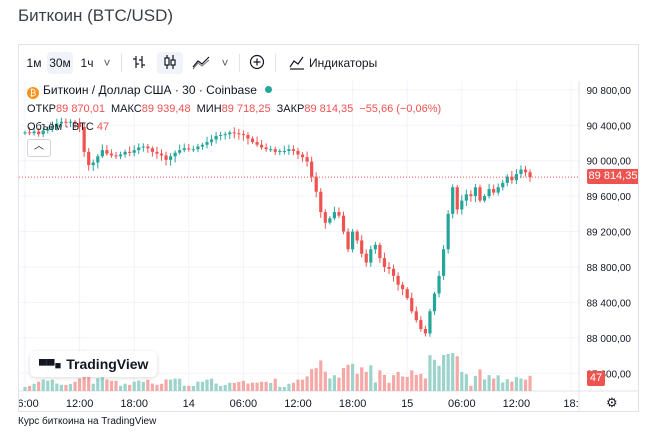 This screenshot has width=656, height=432. Describe the element at coordinates (400, 109) in the screenshot. I see `change-value: −55,66 (−0,06%)` at that location.